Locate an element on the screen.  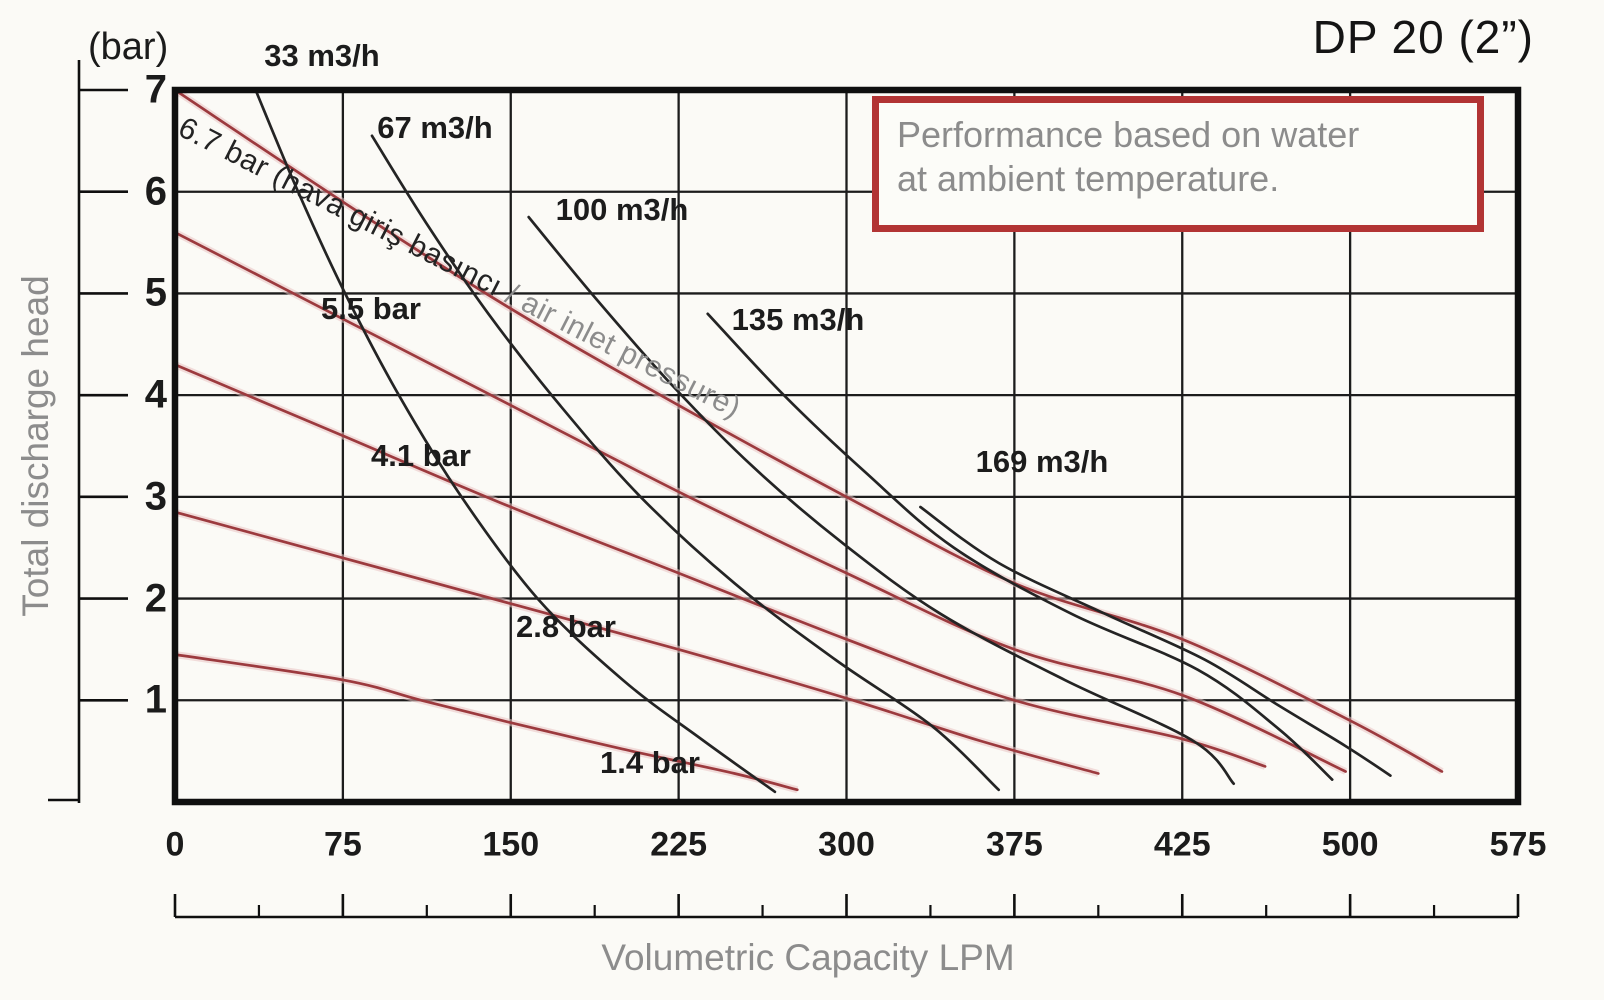
x-tick-label-300: 300 is located at coordinates (846, 844).